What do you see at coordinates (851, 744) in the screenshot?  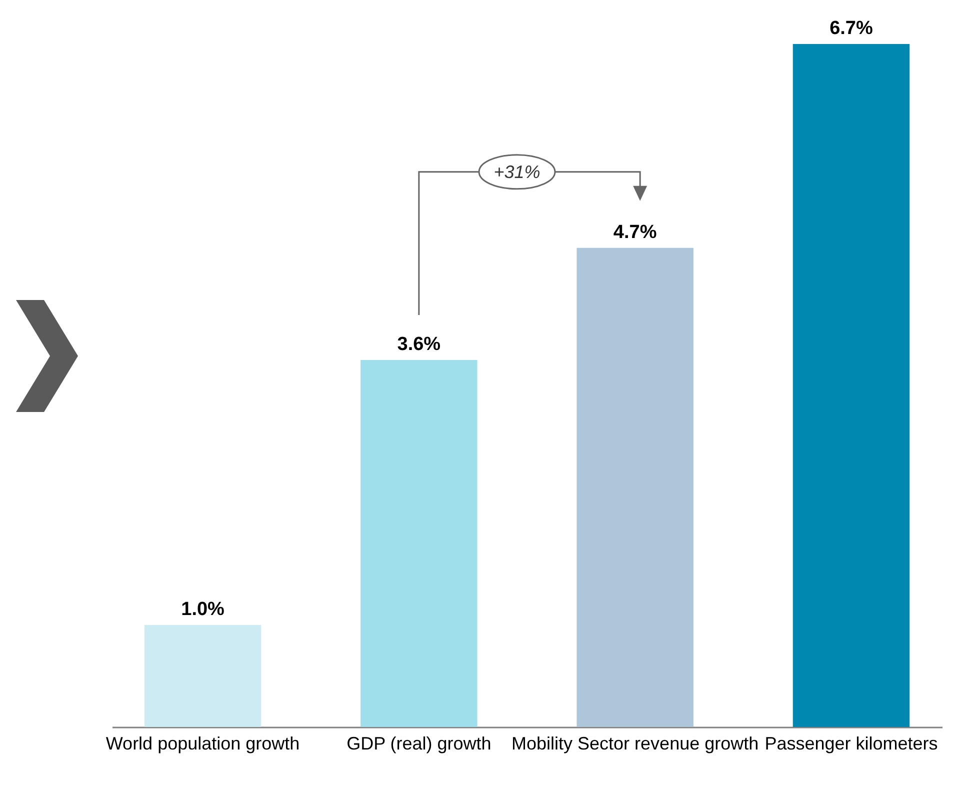 I see `x-tick-label: Passenger kilometers` at bounding box center [851, 744].